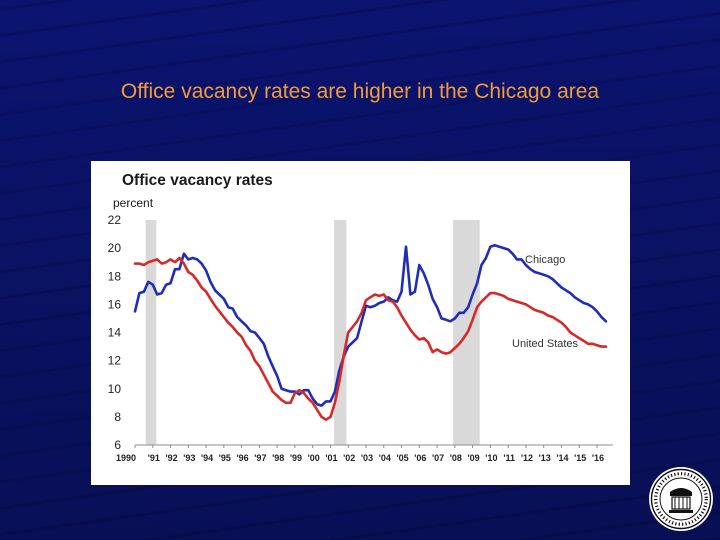  Describe the element at coordinates (154, 458) in the screenshot. I see `x-tick-label: '91` at that location.